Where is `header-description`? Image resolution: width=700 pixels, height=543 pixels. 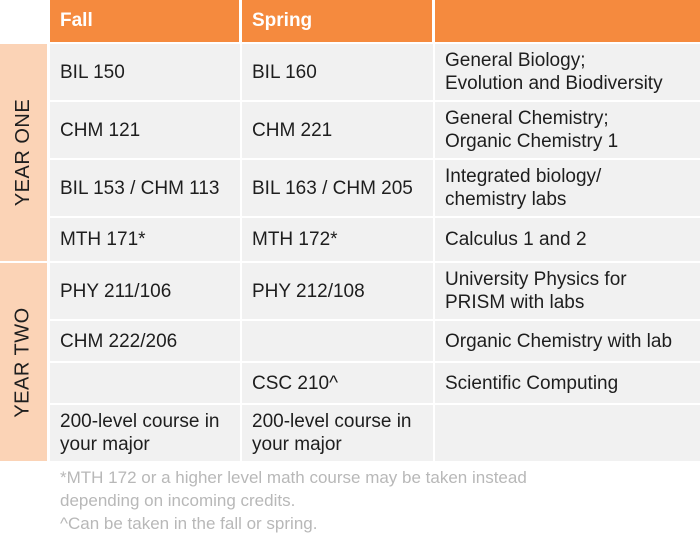
header-description is located at coordinates (567, 22).